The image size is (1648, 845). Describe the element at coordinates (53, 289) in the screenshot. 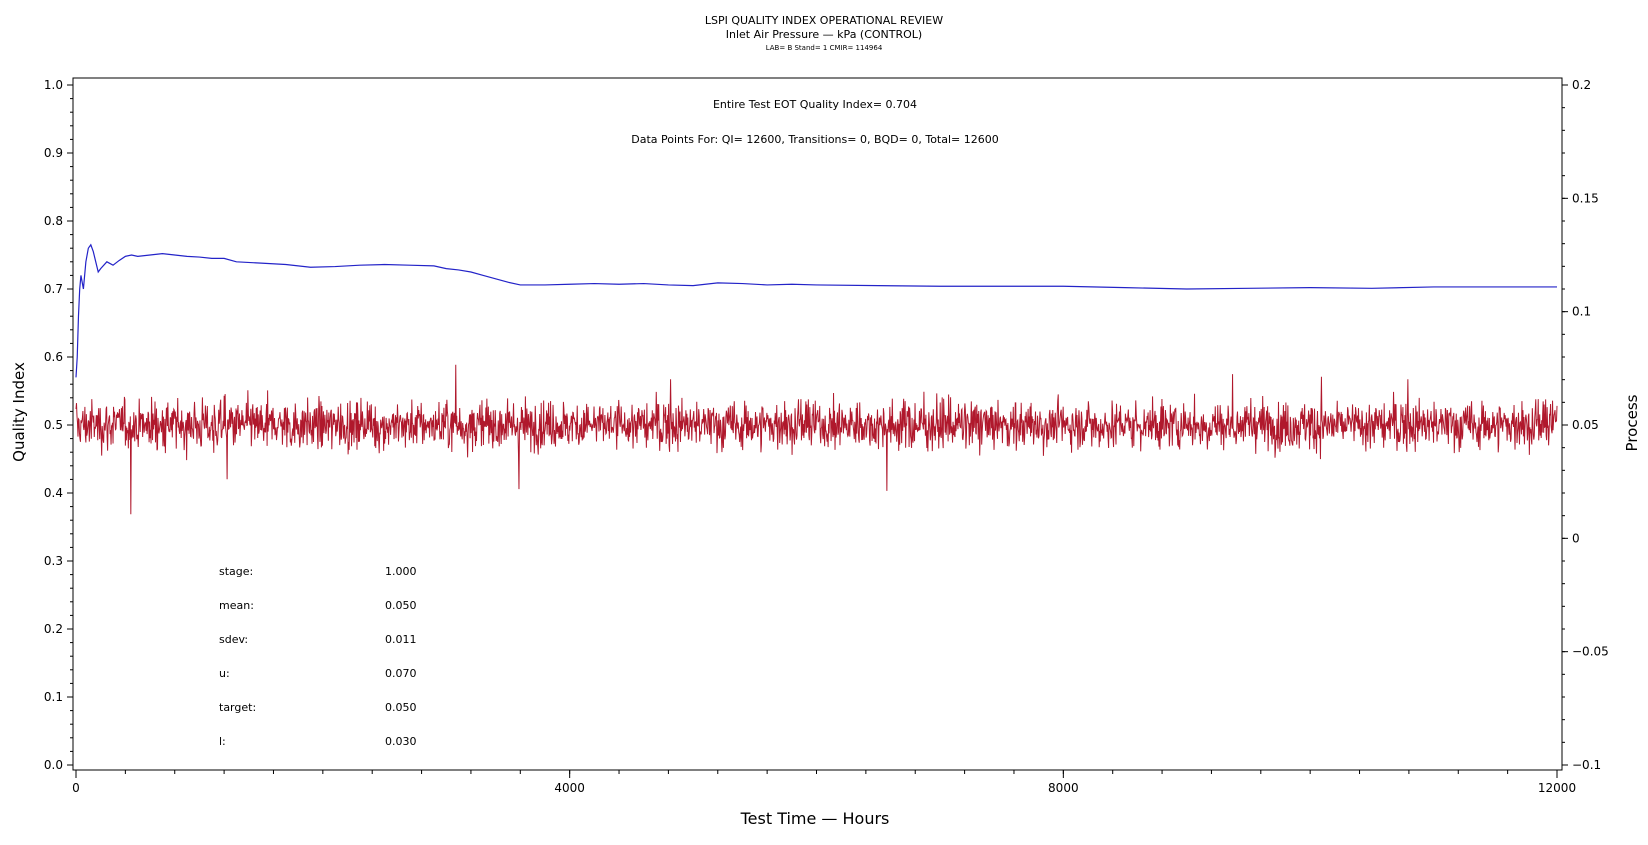

I see `y-tick-label: 0.7` at that location.